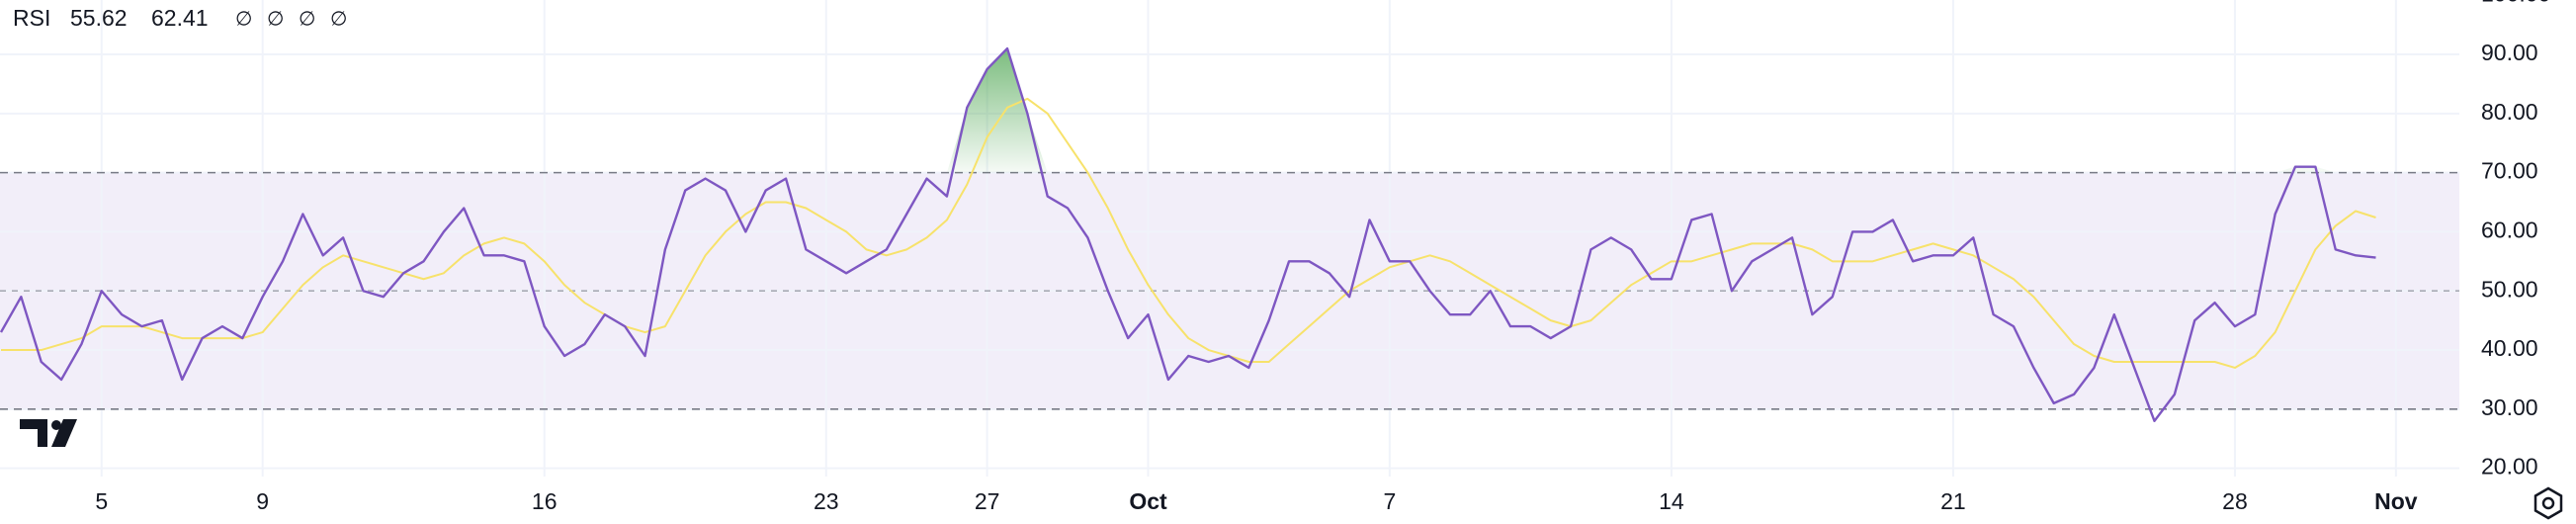 The height and width of the screenshot is (524, 2576). I want to click on logo-mark, so click(48, 433).